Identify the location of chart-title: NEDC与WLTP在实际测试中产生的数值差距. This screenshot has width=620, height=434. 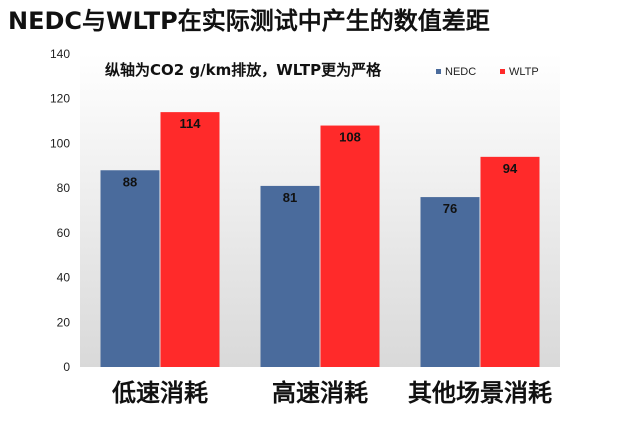
(249, 21).